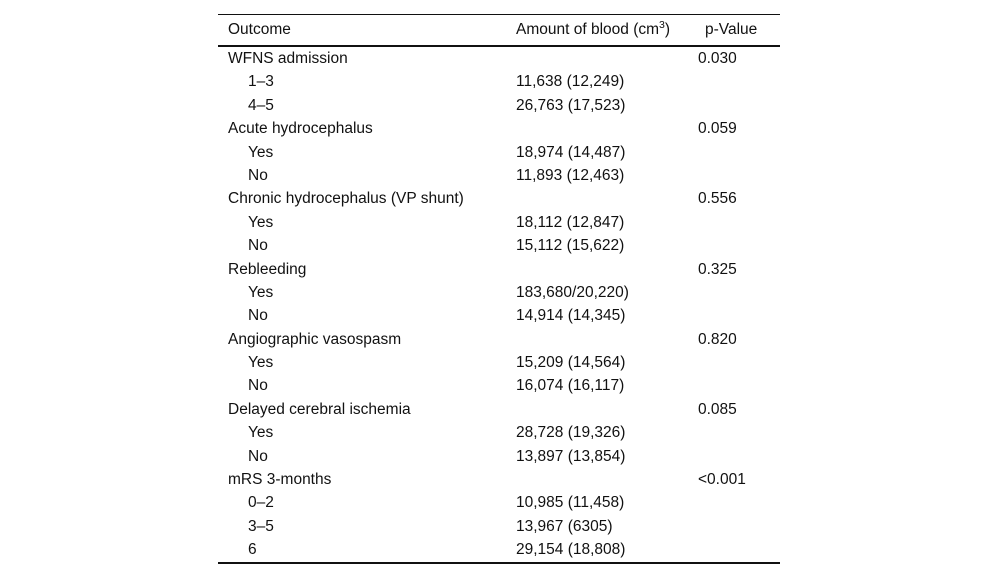 The width and height of the screenshot is (1000, 576). Describe the element at coordinates (499, 58) in the screenshot. I see `table-row: WFNS admission 0.030` at that location.